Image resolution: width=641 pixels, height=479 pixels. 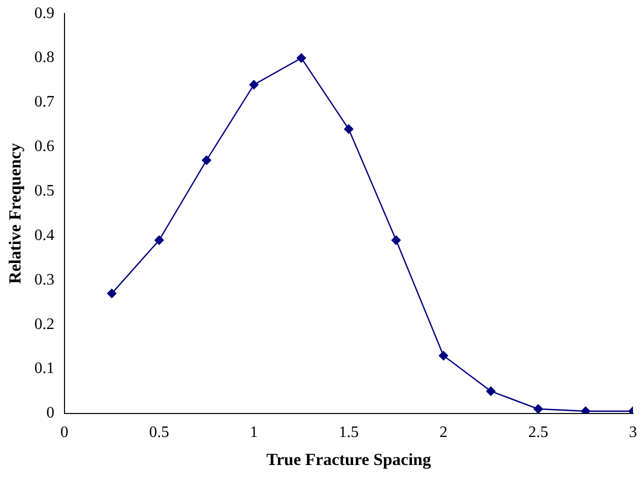 What do you see at coordinates (44, 279) in the screenshot?
I see `y-tick-label: 0.3` at bounding box center [44, 279].